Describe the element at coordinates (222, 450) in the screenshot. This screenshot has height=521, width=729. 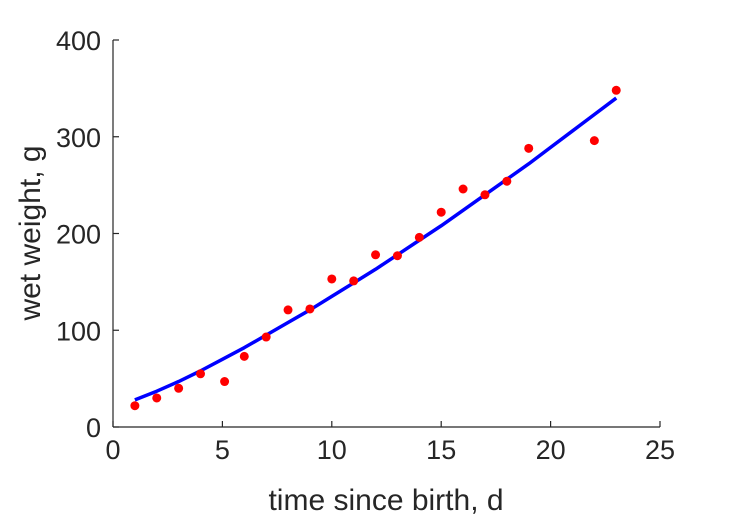
I see `x-tick-label: 5` at that location.